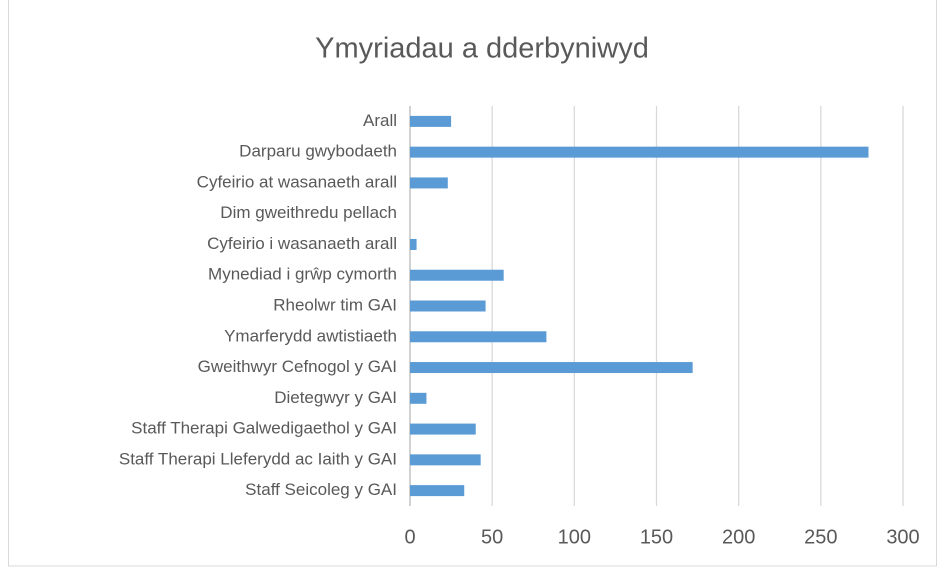 Image resolution: width=945 pixels, height=571 pixels. Describe the element at coordinates (310, 335) in the screenshot. I see `y-tick-label: Ymarferydd awtistiaeth` at that location.